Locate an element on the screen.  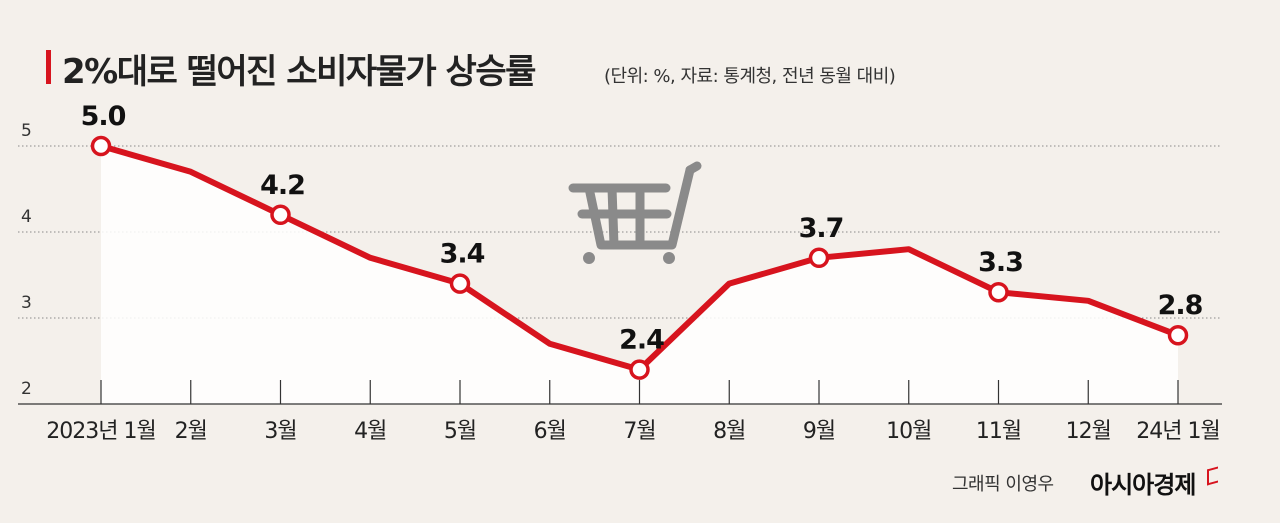
x-tick-label: 11월 is located at coordinates (998, 431).